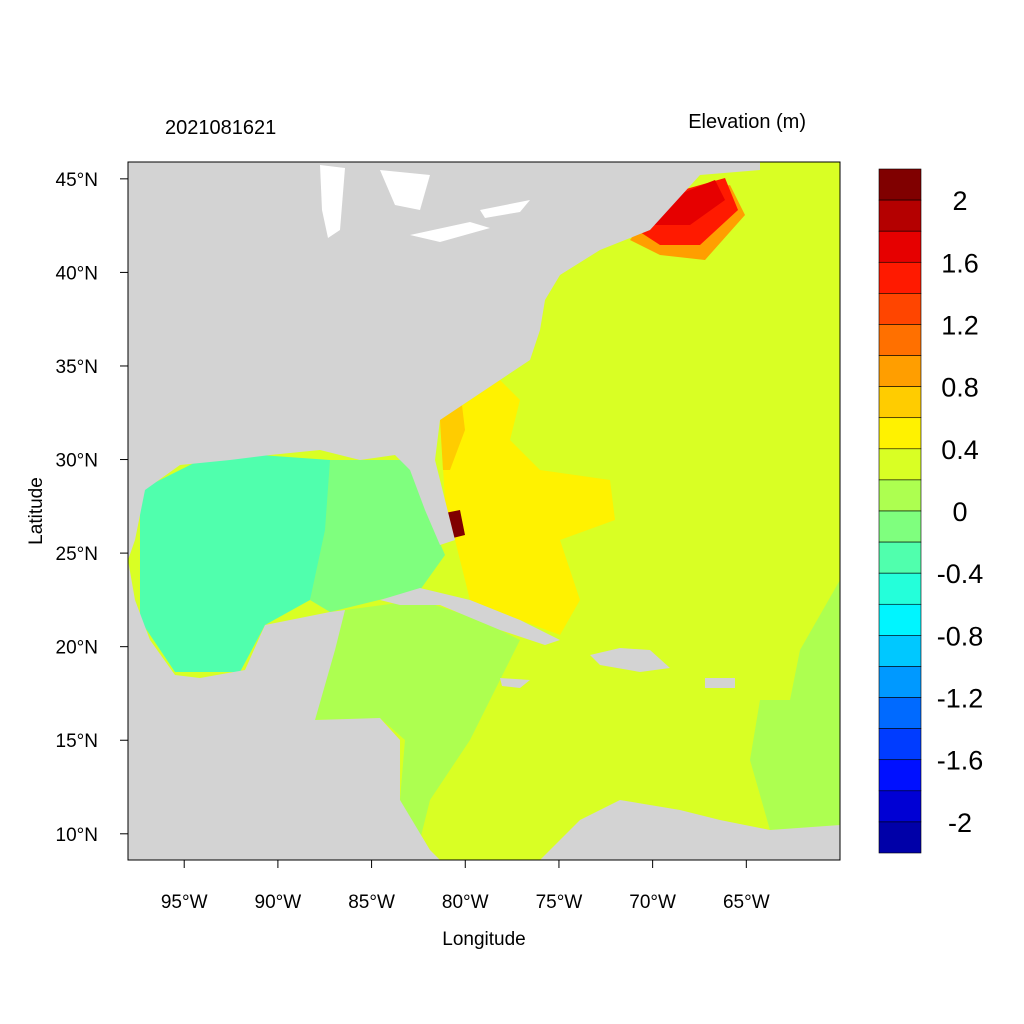  Describe the element at coordinates (465, 886) in the screenshot. I see `x-axis: 95°W 90°W 85°W 80°W 75°W 70°W 65°W` at that location.